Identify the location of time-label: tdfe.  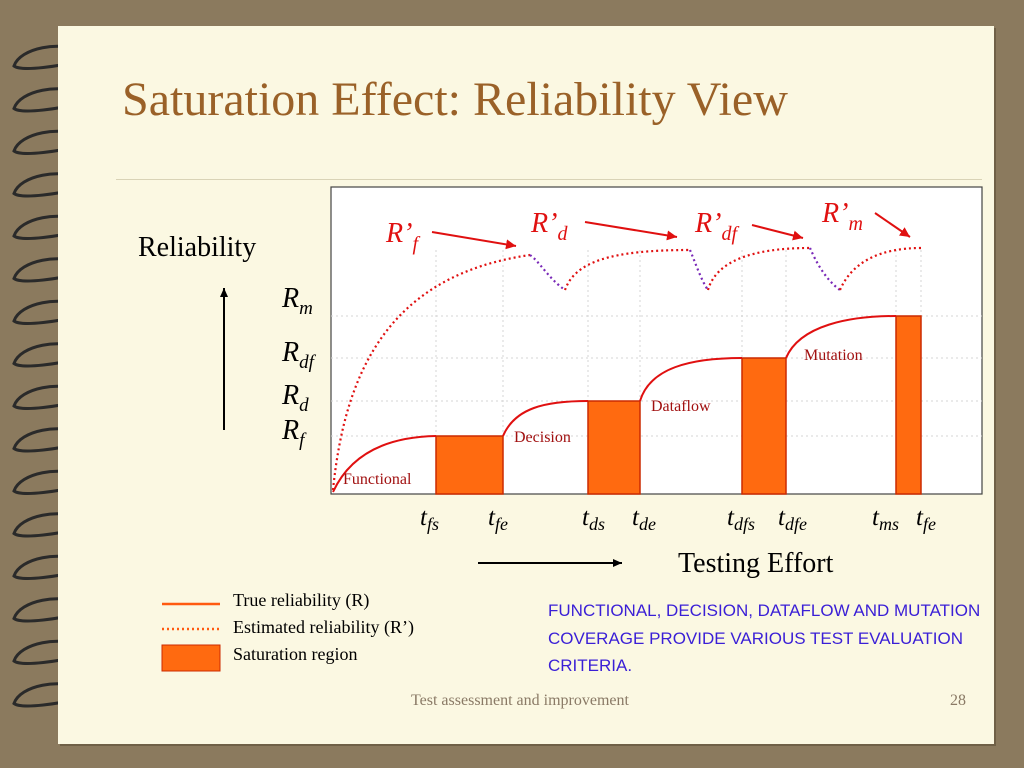
(792, 519).